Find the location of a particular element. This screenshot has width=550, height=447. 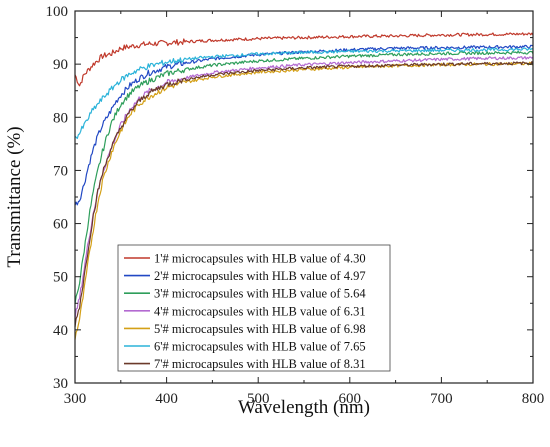

legend-box is located at coordinates (254, 308).